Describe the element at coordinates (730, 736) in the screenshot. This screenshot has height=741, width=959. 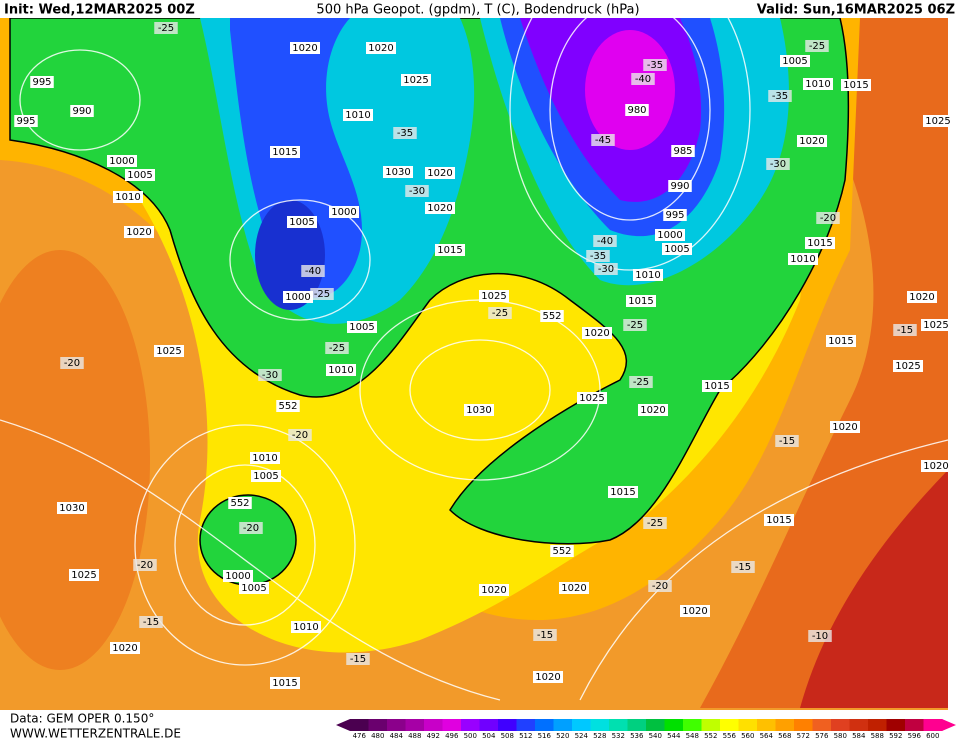
I see `colorbar-label: 556` at that location.